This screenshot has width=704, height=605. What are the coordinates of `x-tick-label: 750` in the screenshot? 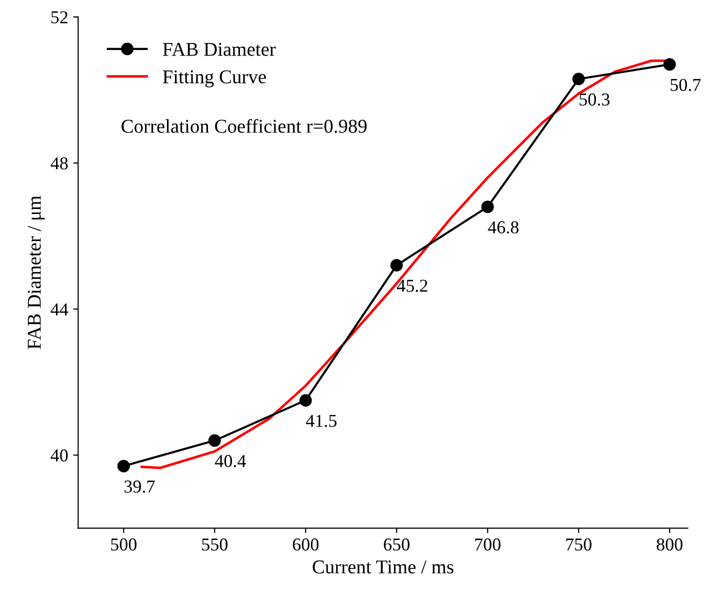 It's located at (579, 544).